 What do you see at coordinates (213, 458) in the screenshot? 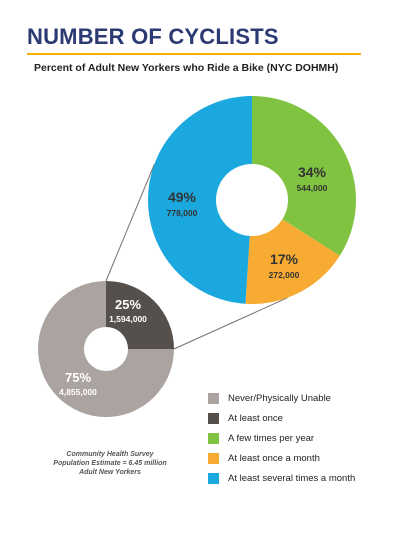
I see `legend-swatch-once-month` at bounding box center [213, 458].